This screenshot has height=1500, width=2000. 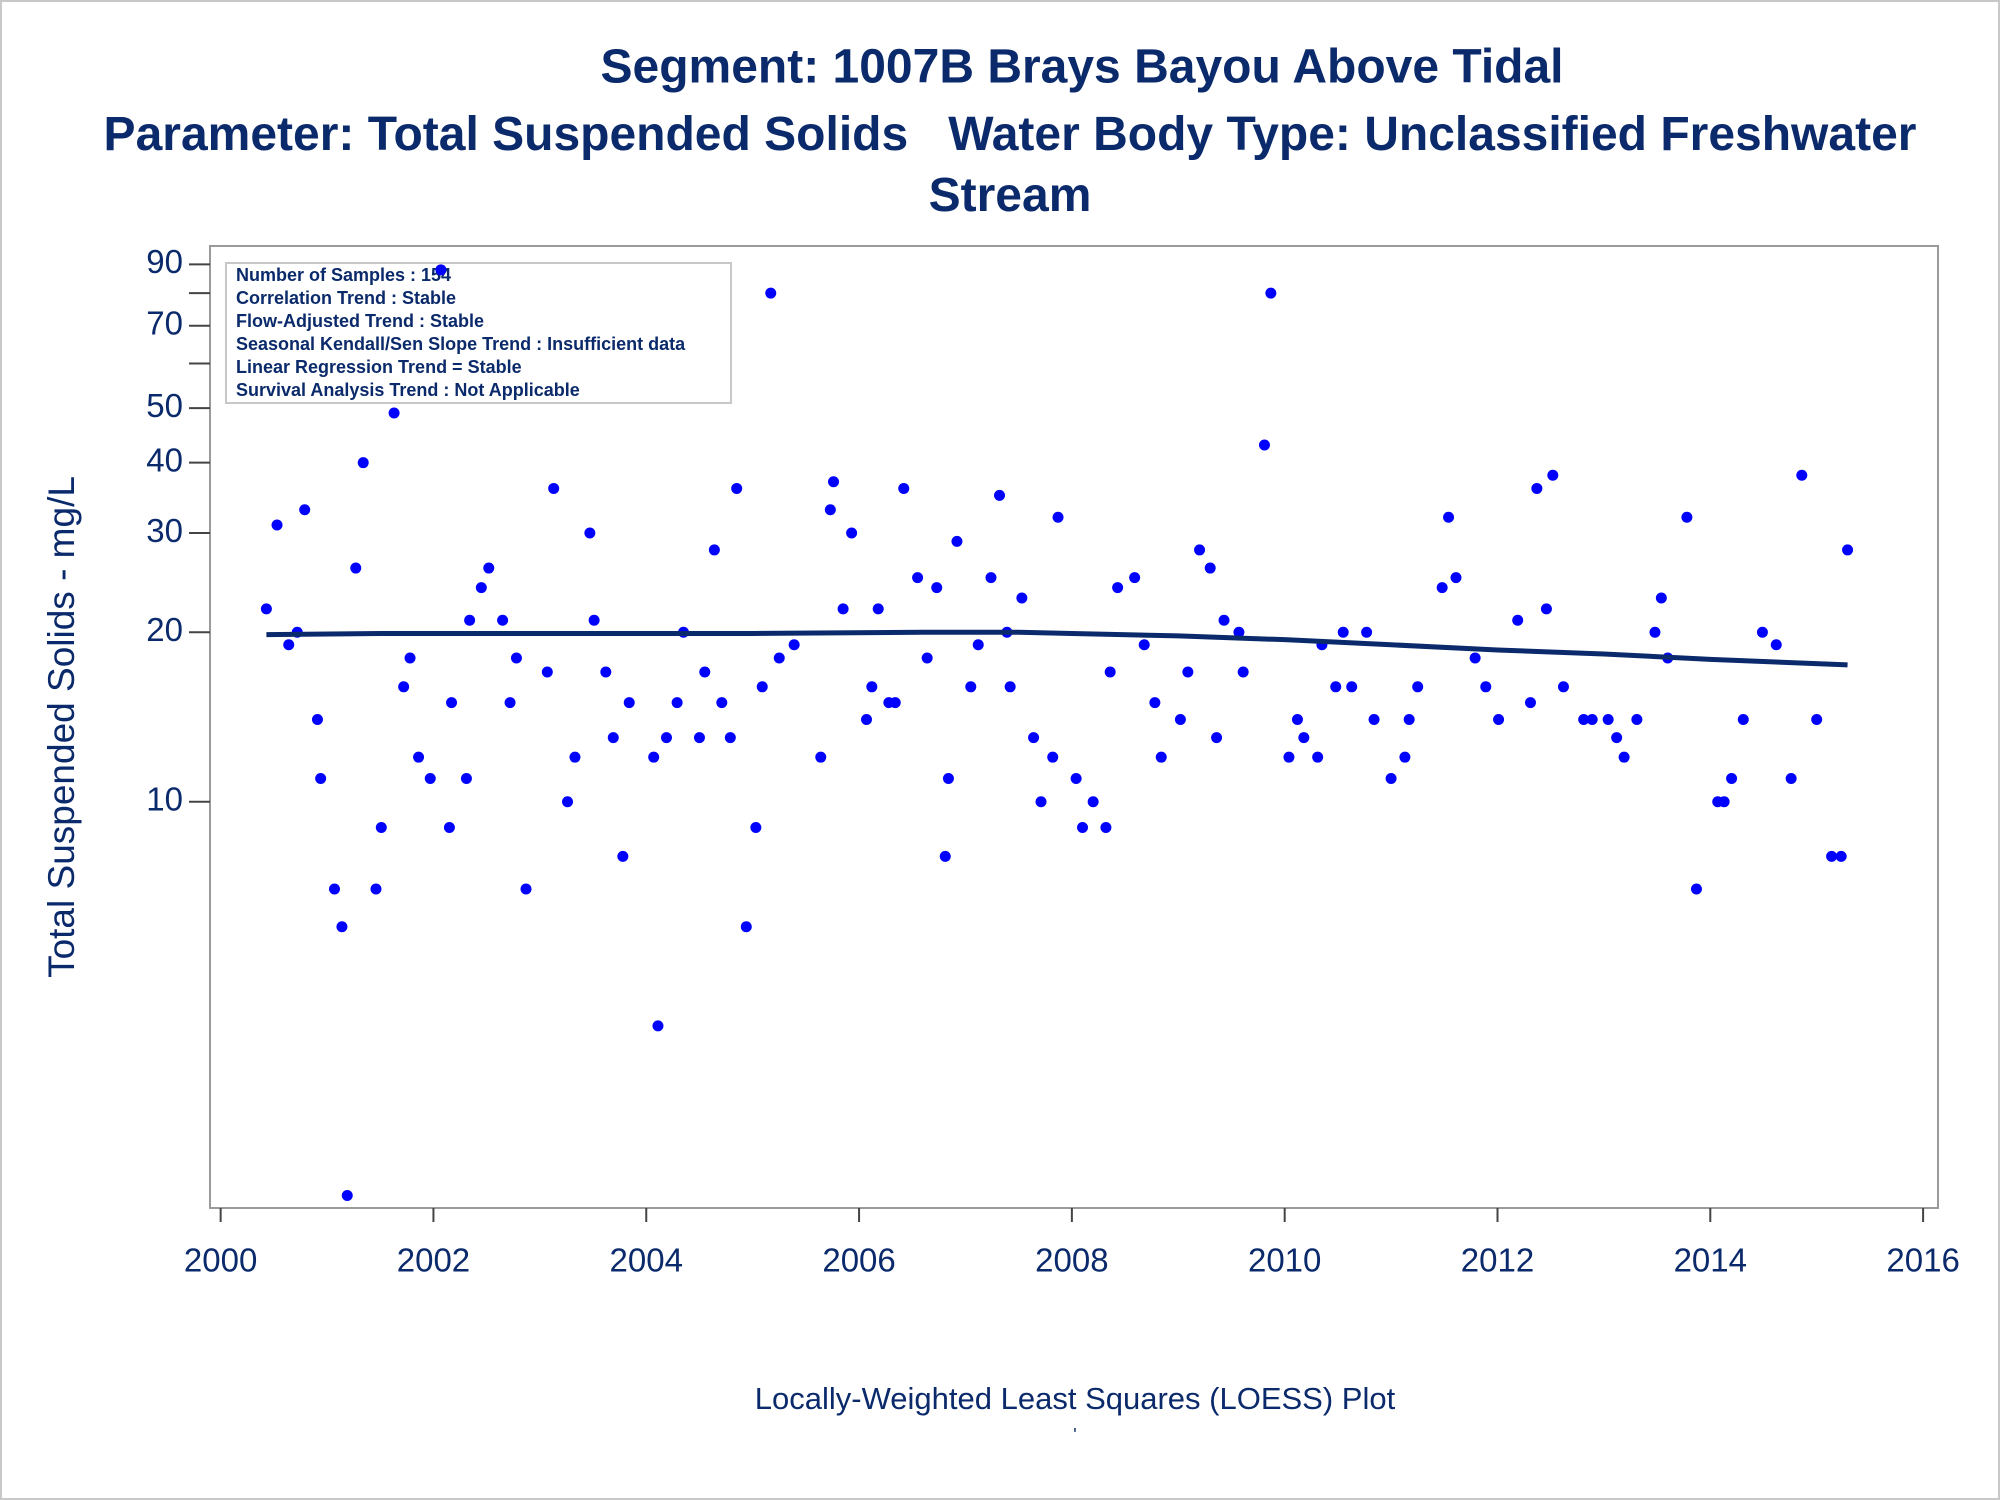 What do you see at coordinates (646, 1260) in the screenshot?
I see `x-tick-label: 2004` at bounding box center [646, 1260].